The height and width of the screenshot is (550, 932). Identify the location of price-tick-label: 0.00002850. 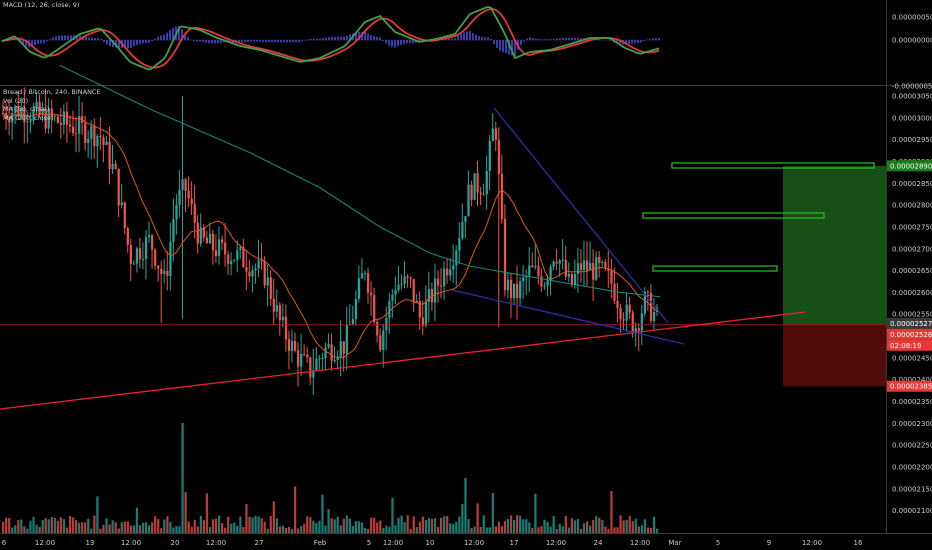
(912, 184).